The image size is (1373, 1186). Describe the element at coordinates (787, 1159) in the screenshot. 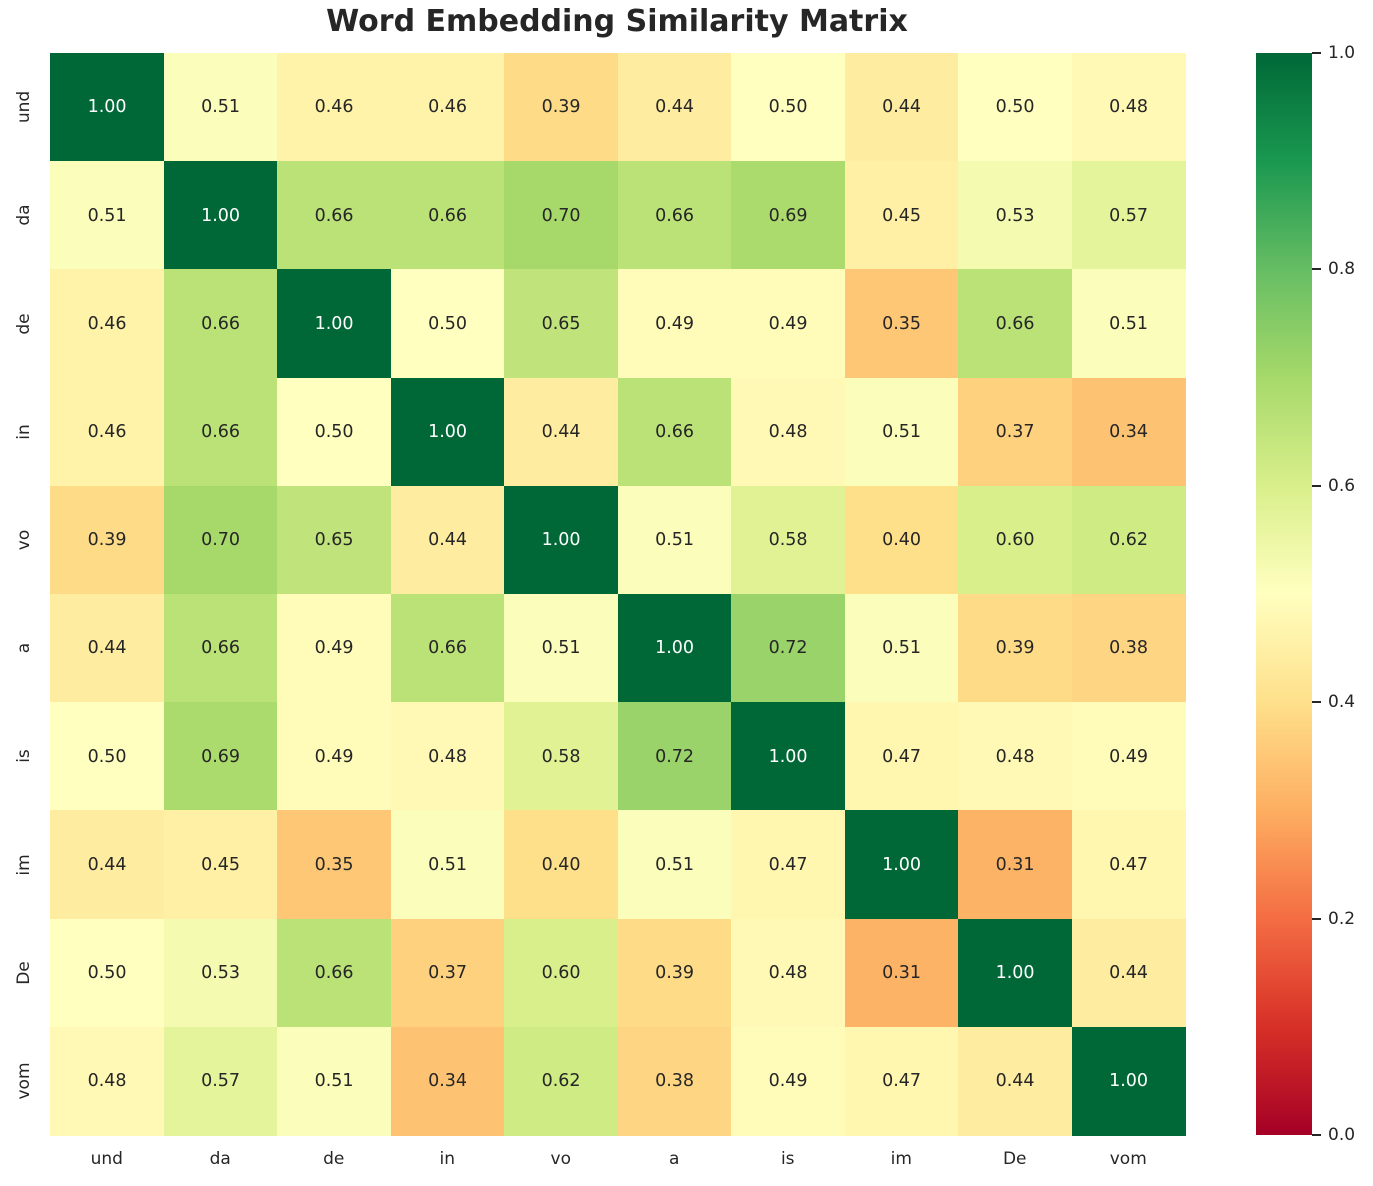

I see `x-tick-label: is` at that location.